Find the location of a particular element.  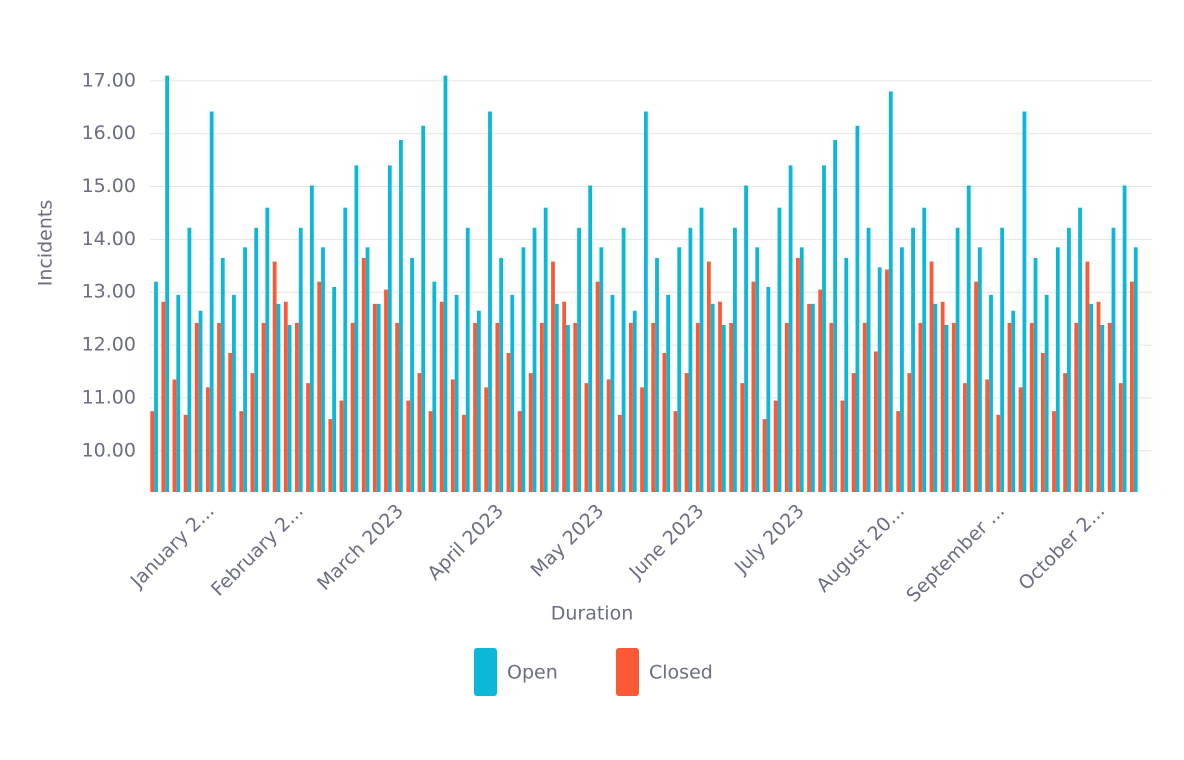

y-tick-label: 15.00 is located at coordinates (109, 186).